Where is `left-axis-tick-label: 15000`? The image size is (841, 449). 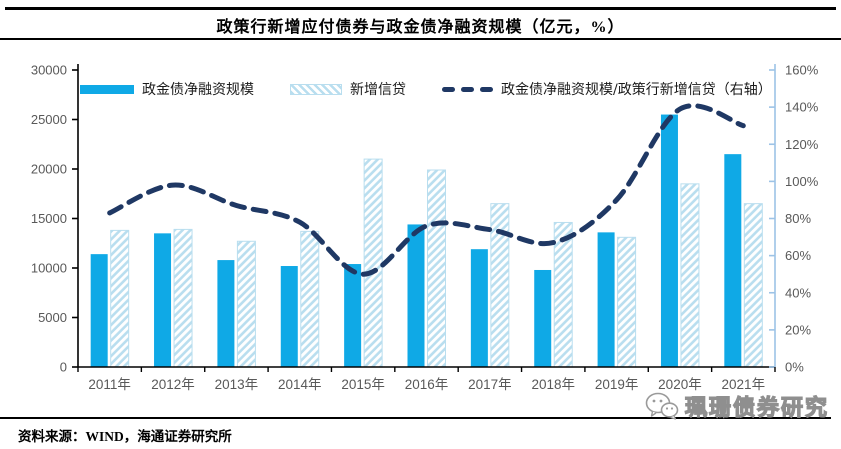
left-axis-tick-label: 15000 is located at coordinates (49, 218).